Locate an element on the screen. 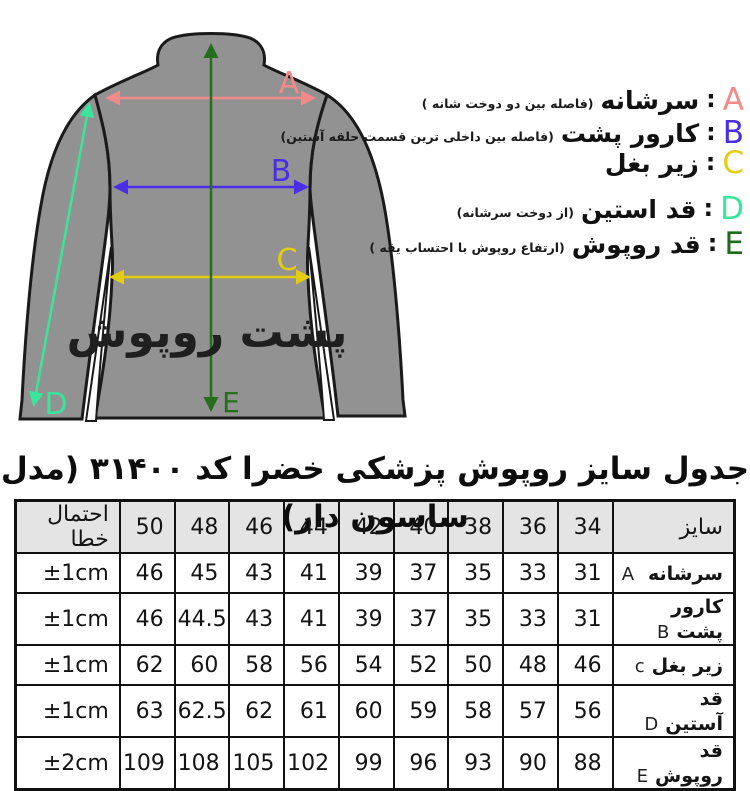  legend-item-c: C : زیر بغل is located at coordinates (674, 163).